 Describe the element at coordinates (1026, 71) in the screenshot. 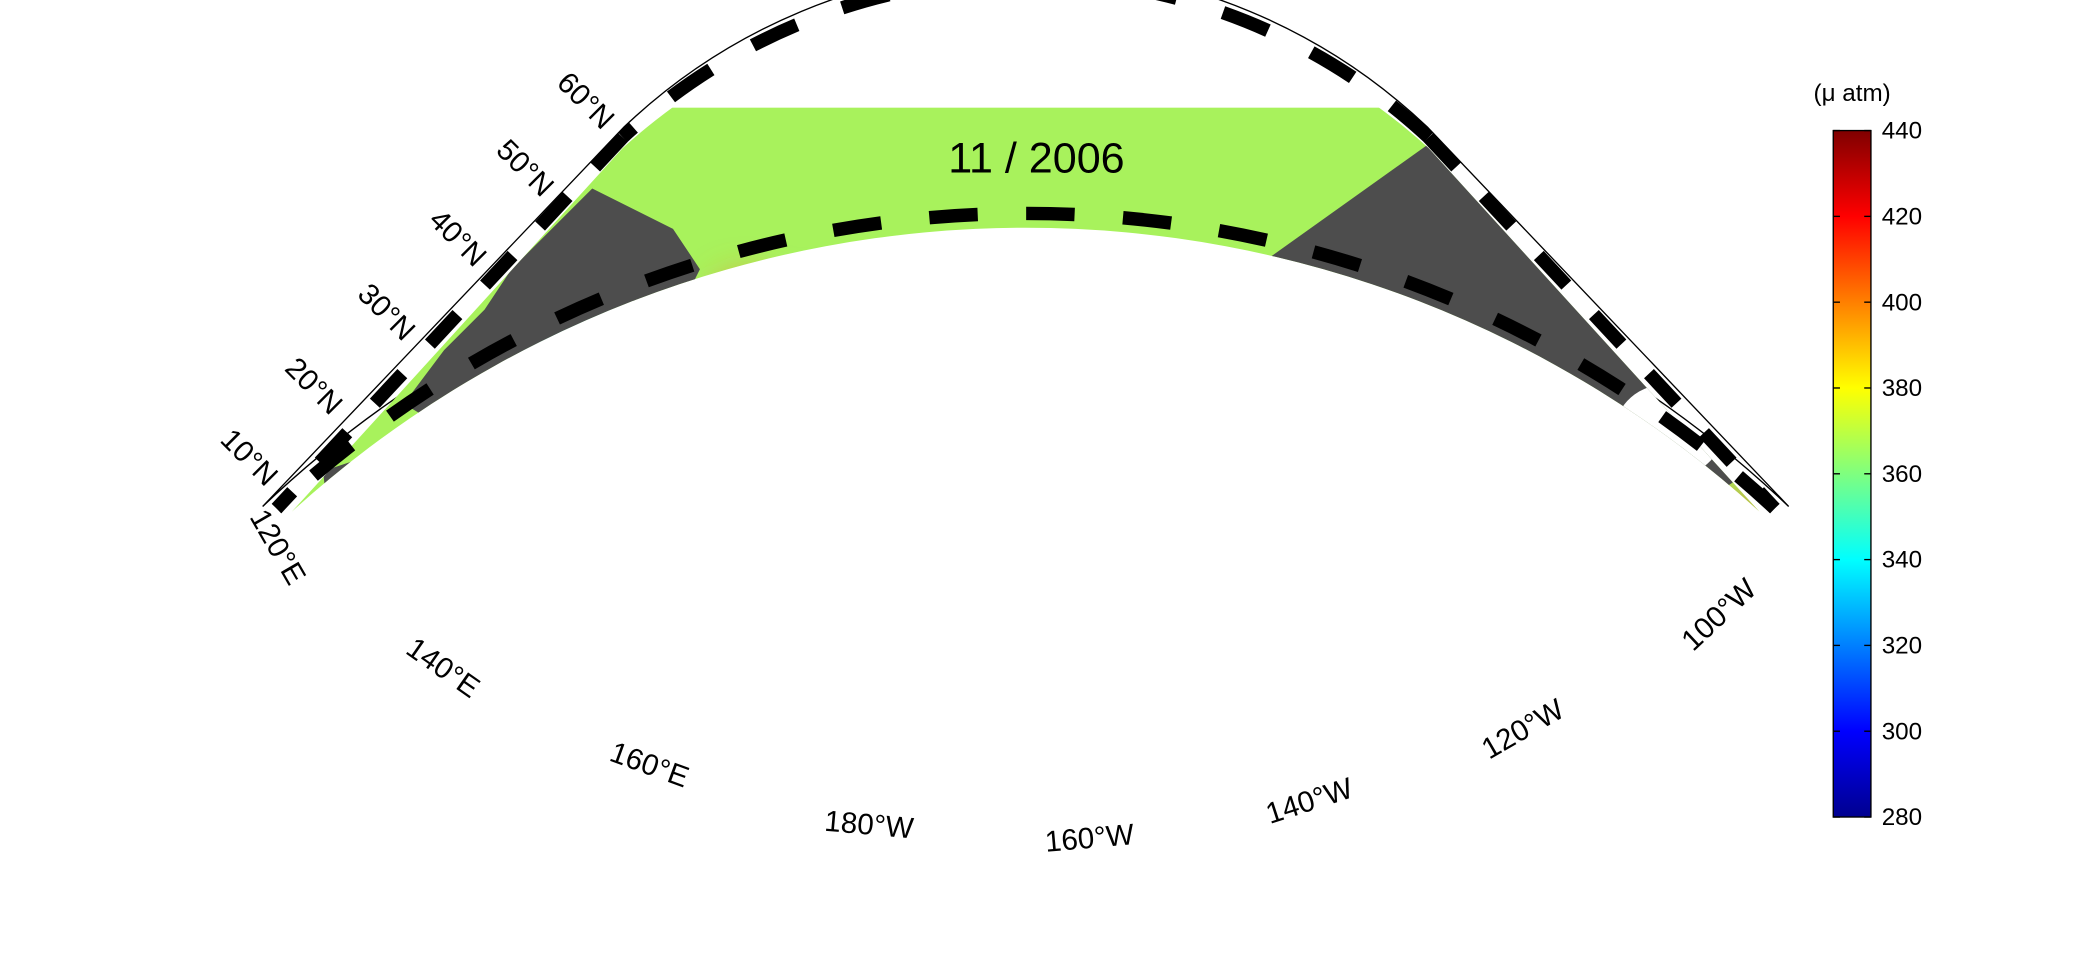

I see `frame-dashes` at that location.